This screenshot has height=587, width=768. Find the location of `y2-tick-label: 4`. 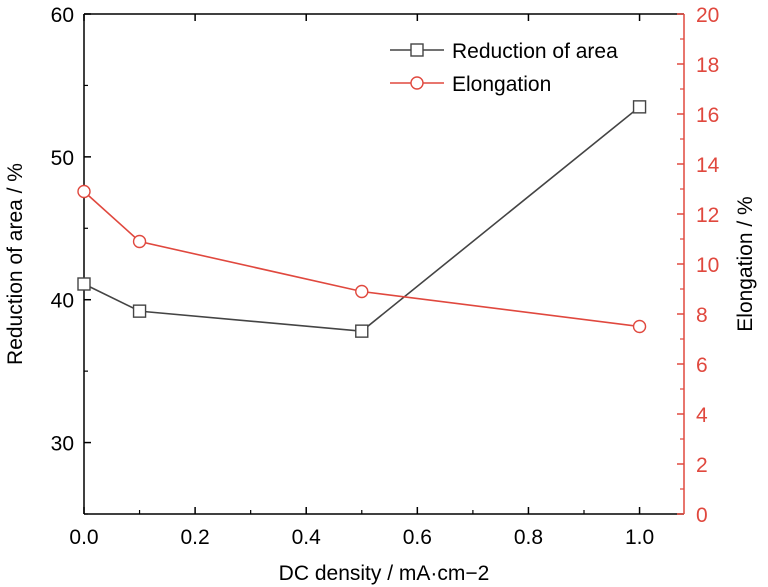

y2-tick-label: 4 is located at coordinates (702, 415).